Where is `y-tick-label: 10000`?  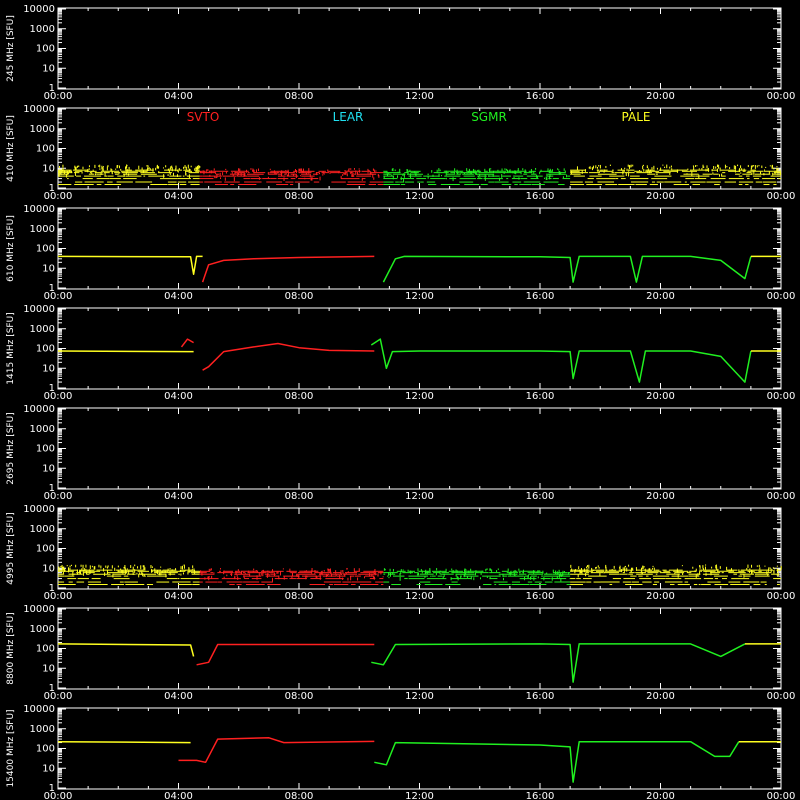 y-tick-label: 10000 is located at coordinates (39, 609).